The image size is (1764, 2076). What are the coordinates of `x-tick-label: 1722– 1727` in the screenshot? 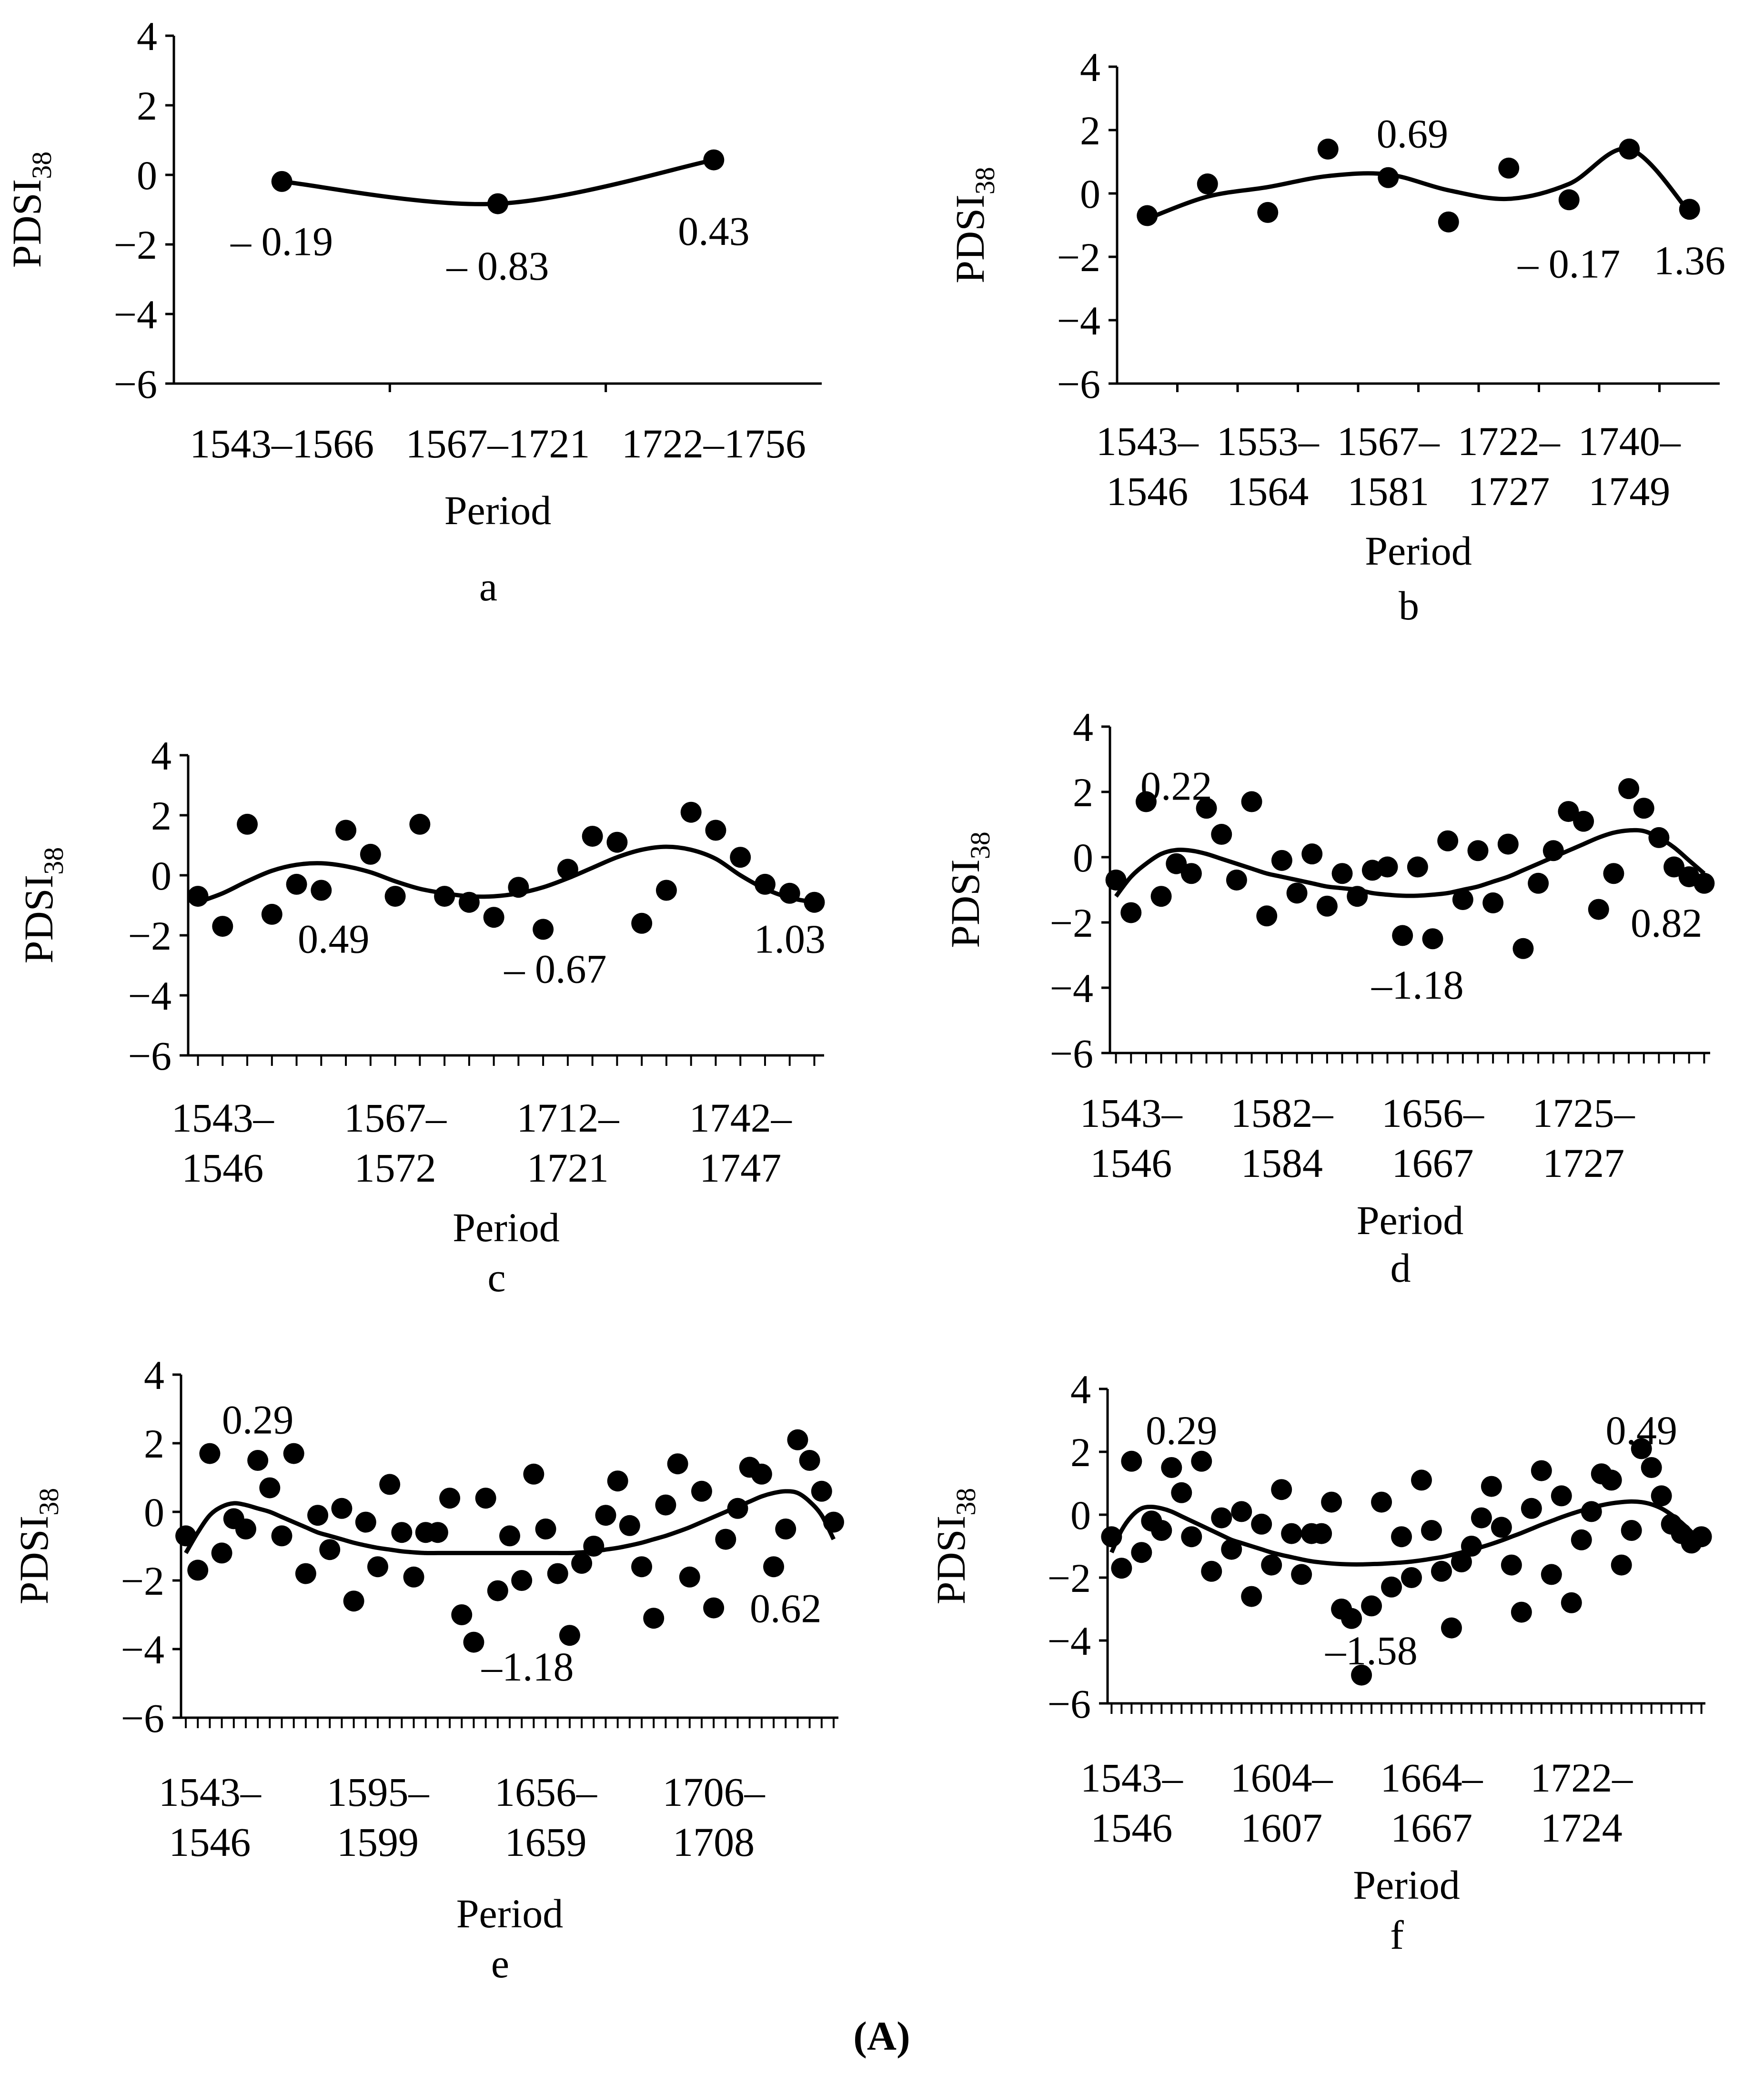 It's located at (1509, 466).